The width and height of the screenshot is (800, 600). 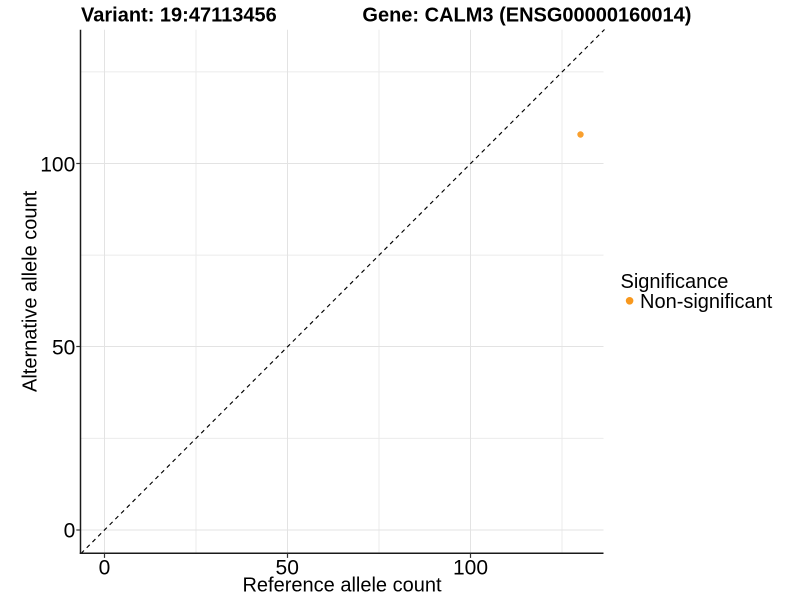 I want to click on svg-text: Variant: 19:47113456, so click(x=179, y=15).